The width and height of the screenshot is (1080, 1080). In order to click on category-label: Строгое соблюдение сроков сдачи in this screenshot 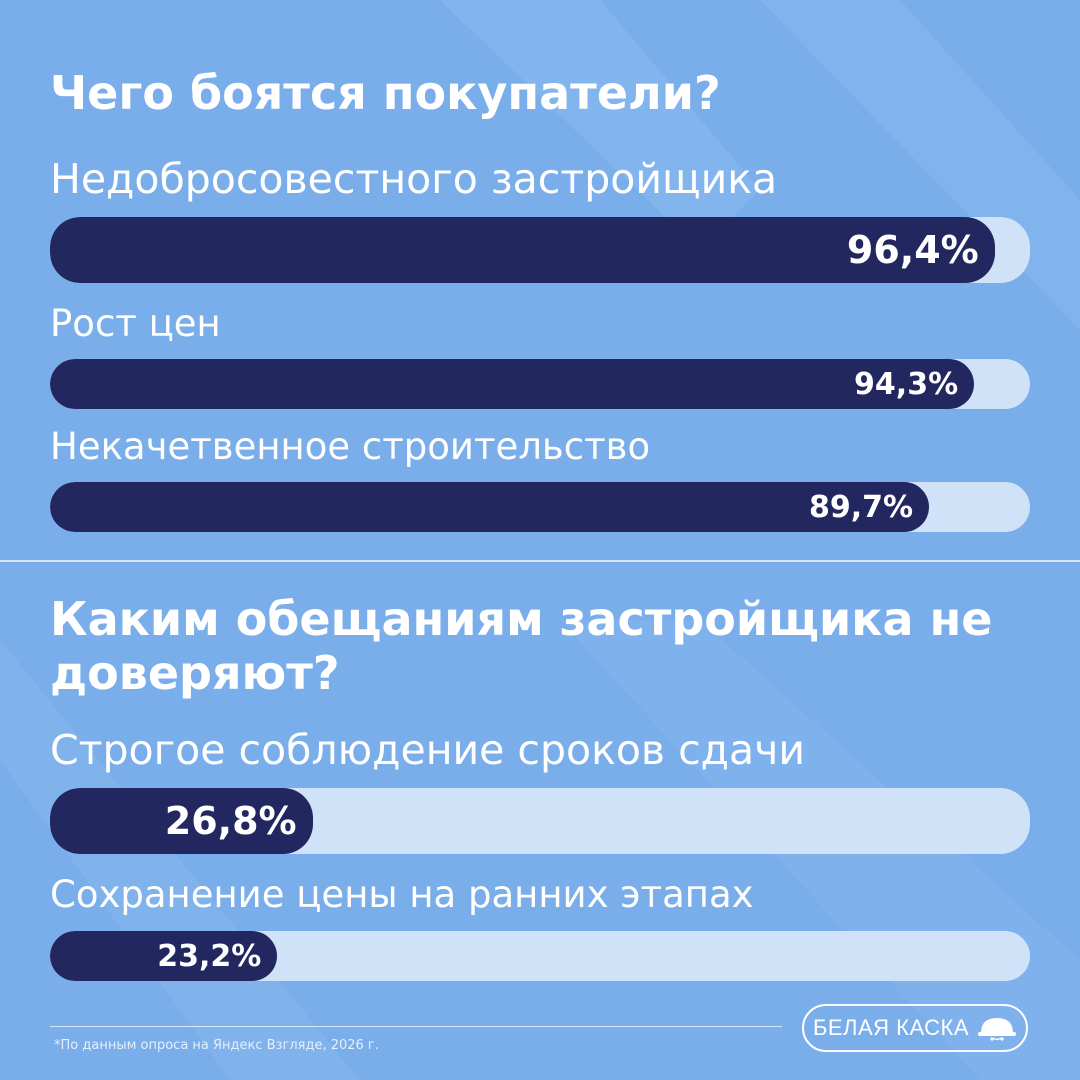, I will do `click(427, 750)`.